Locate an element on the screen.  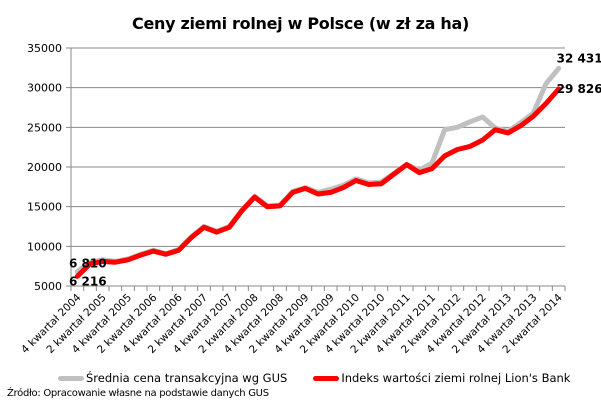
legend-swatch-red is located at coordinates (326, 378).